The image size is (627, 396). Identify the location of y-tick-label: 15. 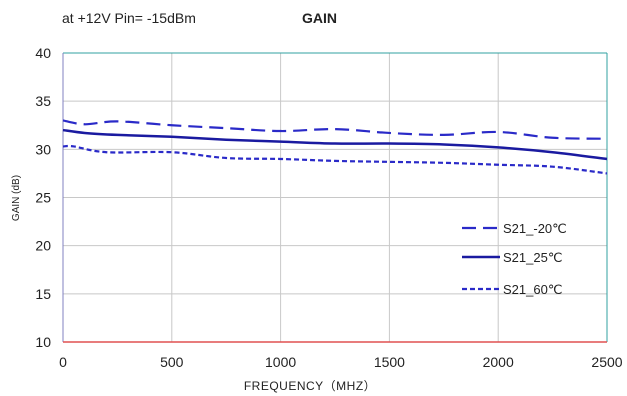
(43, 294).